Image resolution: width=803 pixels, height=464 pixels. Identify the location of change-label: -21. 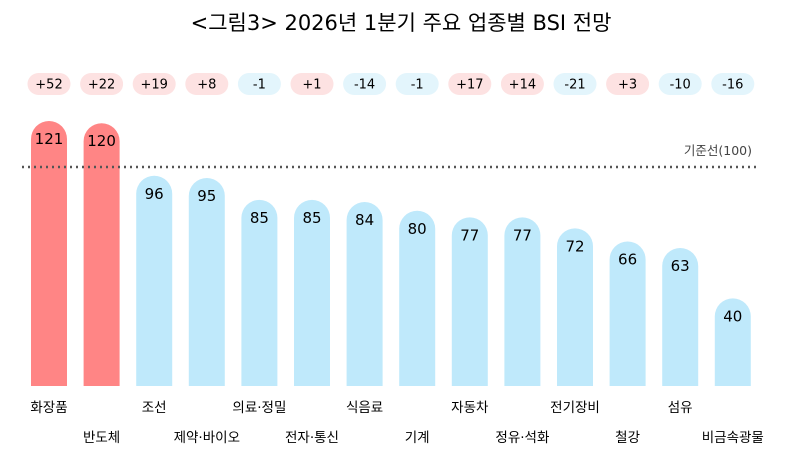
(574, 85).